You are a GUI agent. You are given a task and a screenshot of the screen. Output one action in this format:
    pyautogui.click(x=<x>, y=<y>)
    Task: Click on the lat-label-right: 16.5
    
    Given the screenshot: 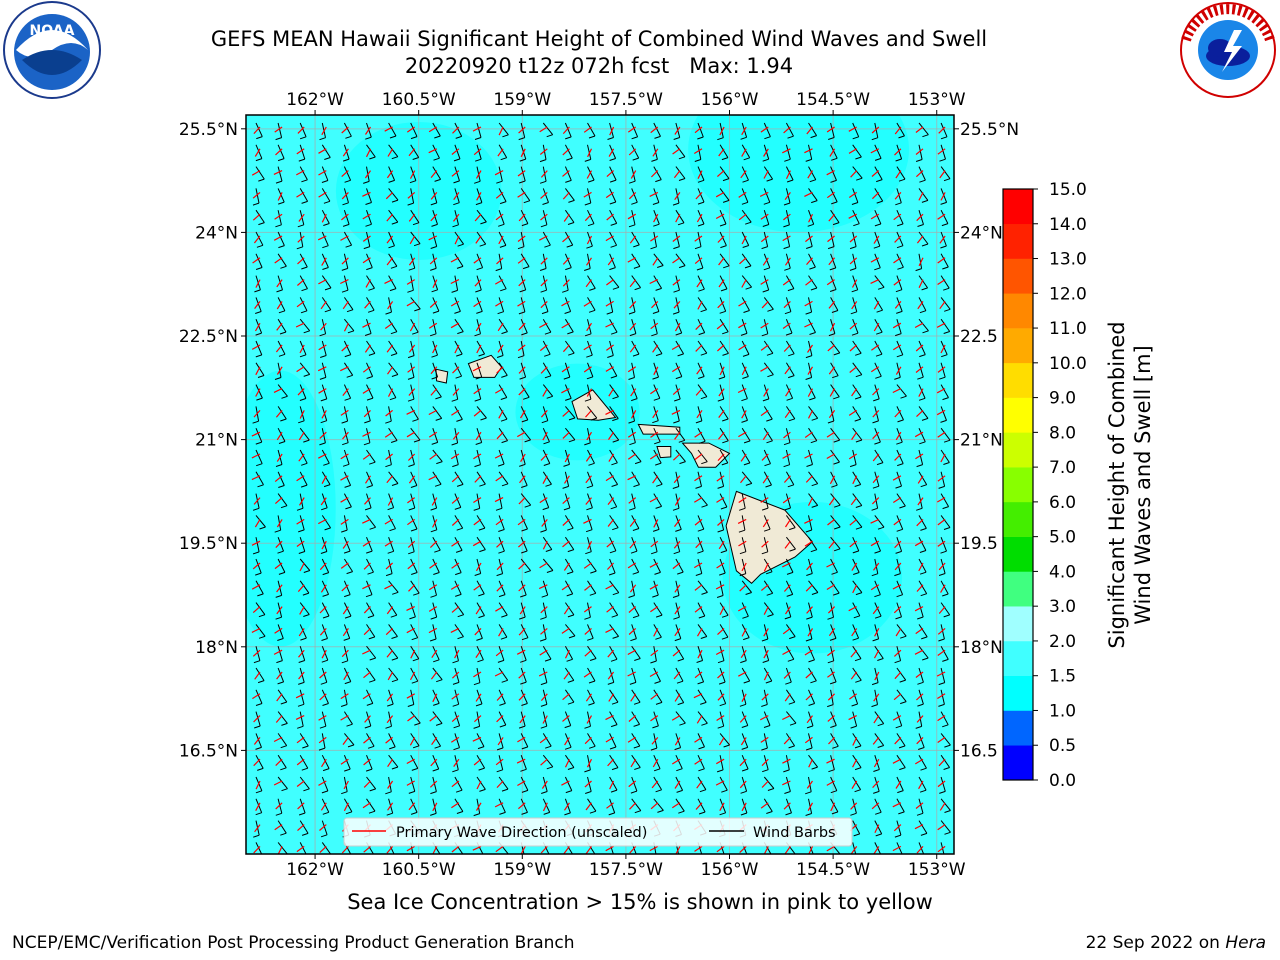 What is the action you would take?
    pyautogui.click(x=979, y=751)
    